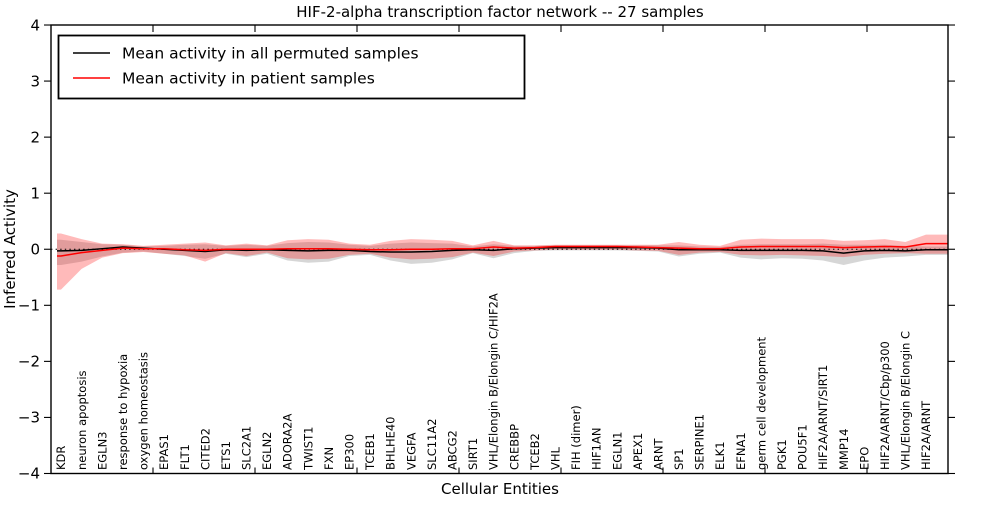  Describe the element at coordinates (29, 418) in the screenshot. I see `y-tick-label: −3` at that location.